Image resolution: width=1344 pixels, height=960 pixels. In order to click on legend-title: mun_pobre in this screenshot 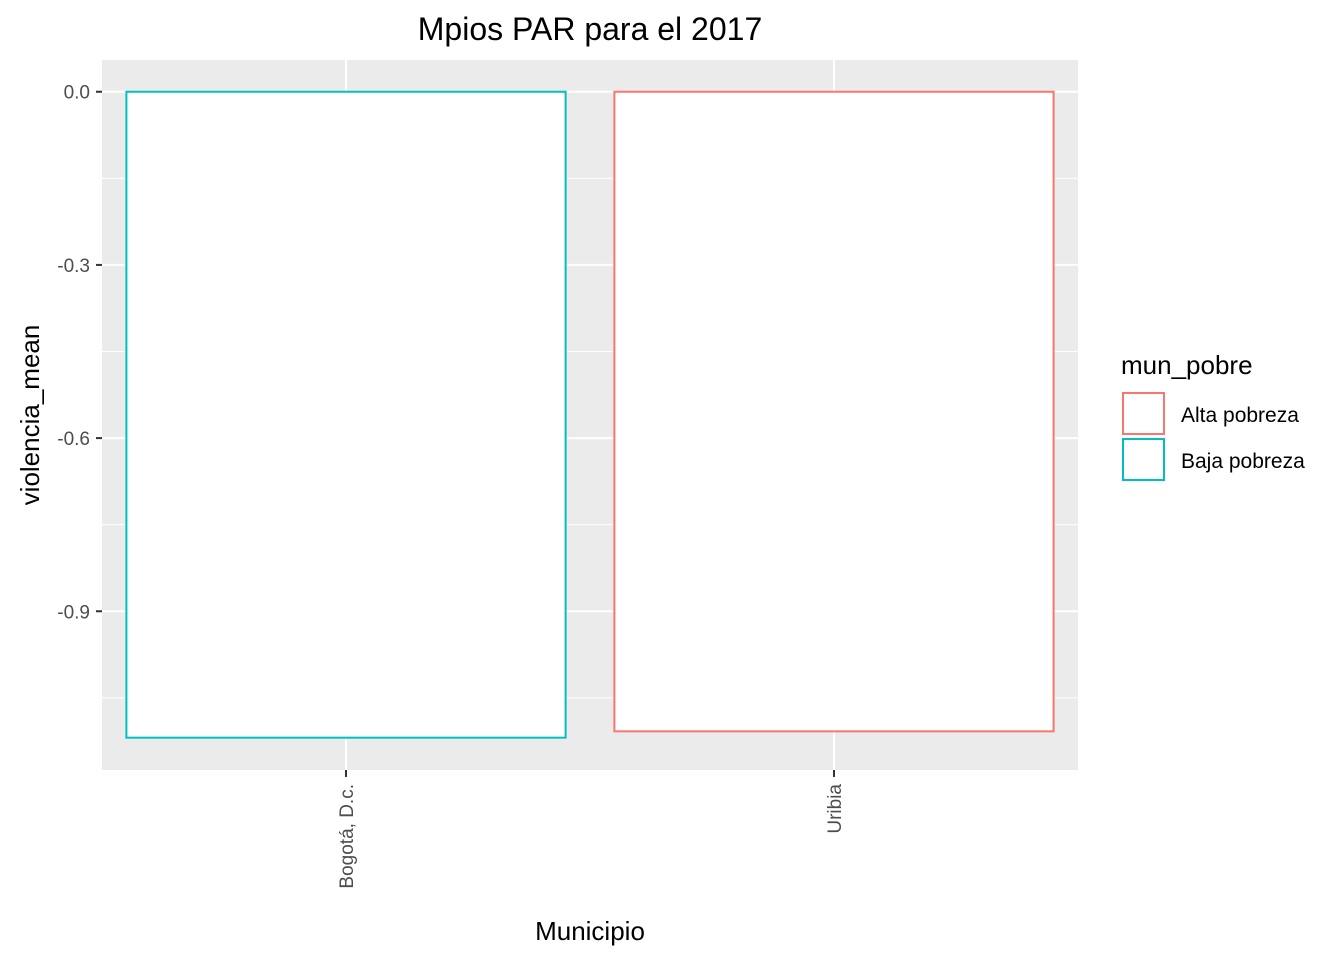, I will do `click(1187, 365)`.